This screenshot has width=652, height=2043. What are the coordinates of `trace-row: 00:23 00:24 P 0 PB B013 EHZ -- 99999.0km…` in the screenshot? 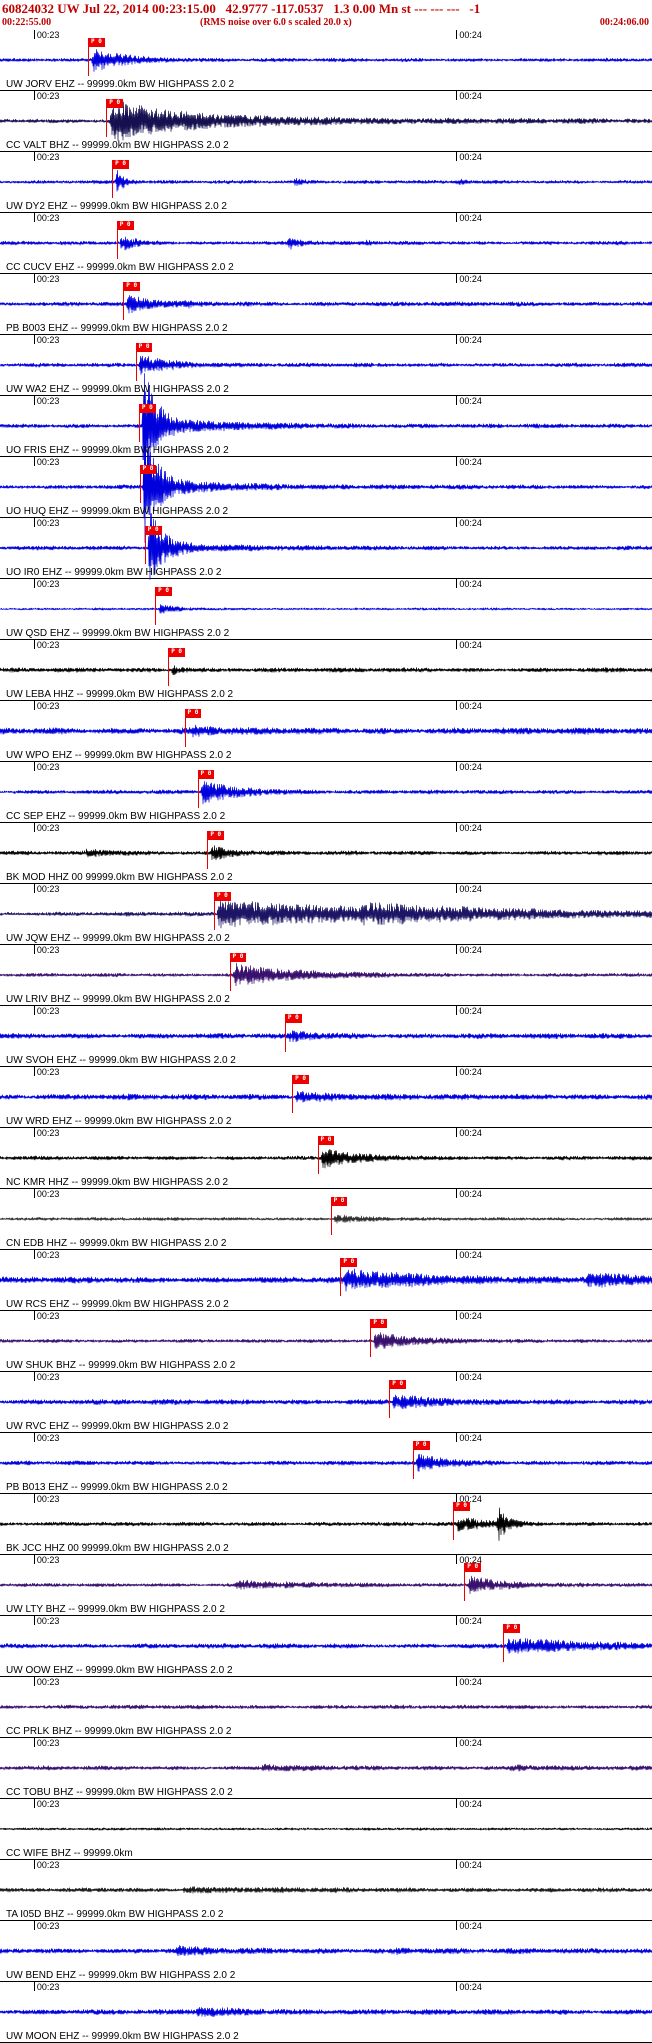 It's located at (326, 1463).